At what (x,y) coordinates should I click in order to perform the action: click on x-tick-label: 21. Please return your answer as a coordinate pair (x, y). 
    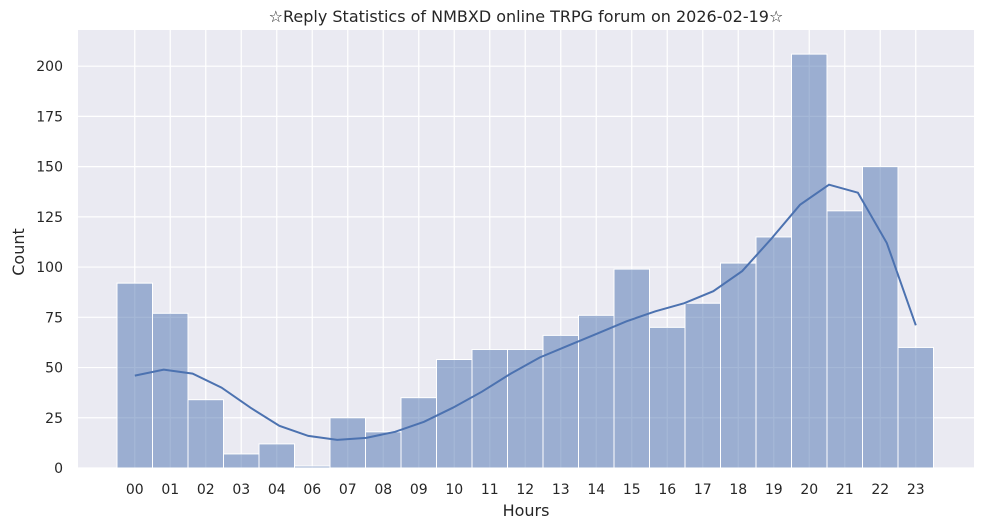
    Looking at the image, I should click on (845, 490).